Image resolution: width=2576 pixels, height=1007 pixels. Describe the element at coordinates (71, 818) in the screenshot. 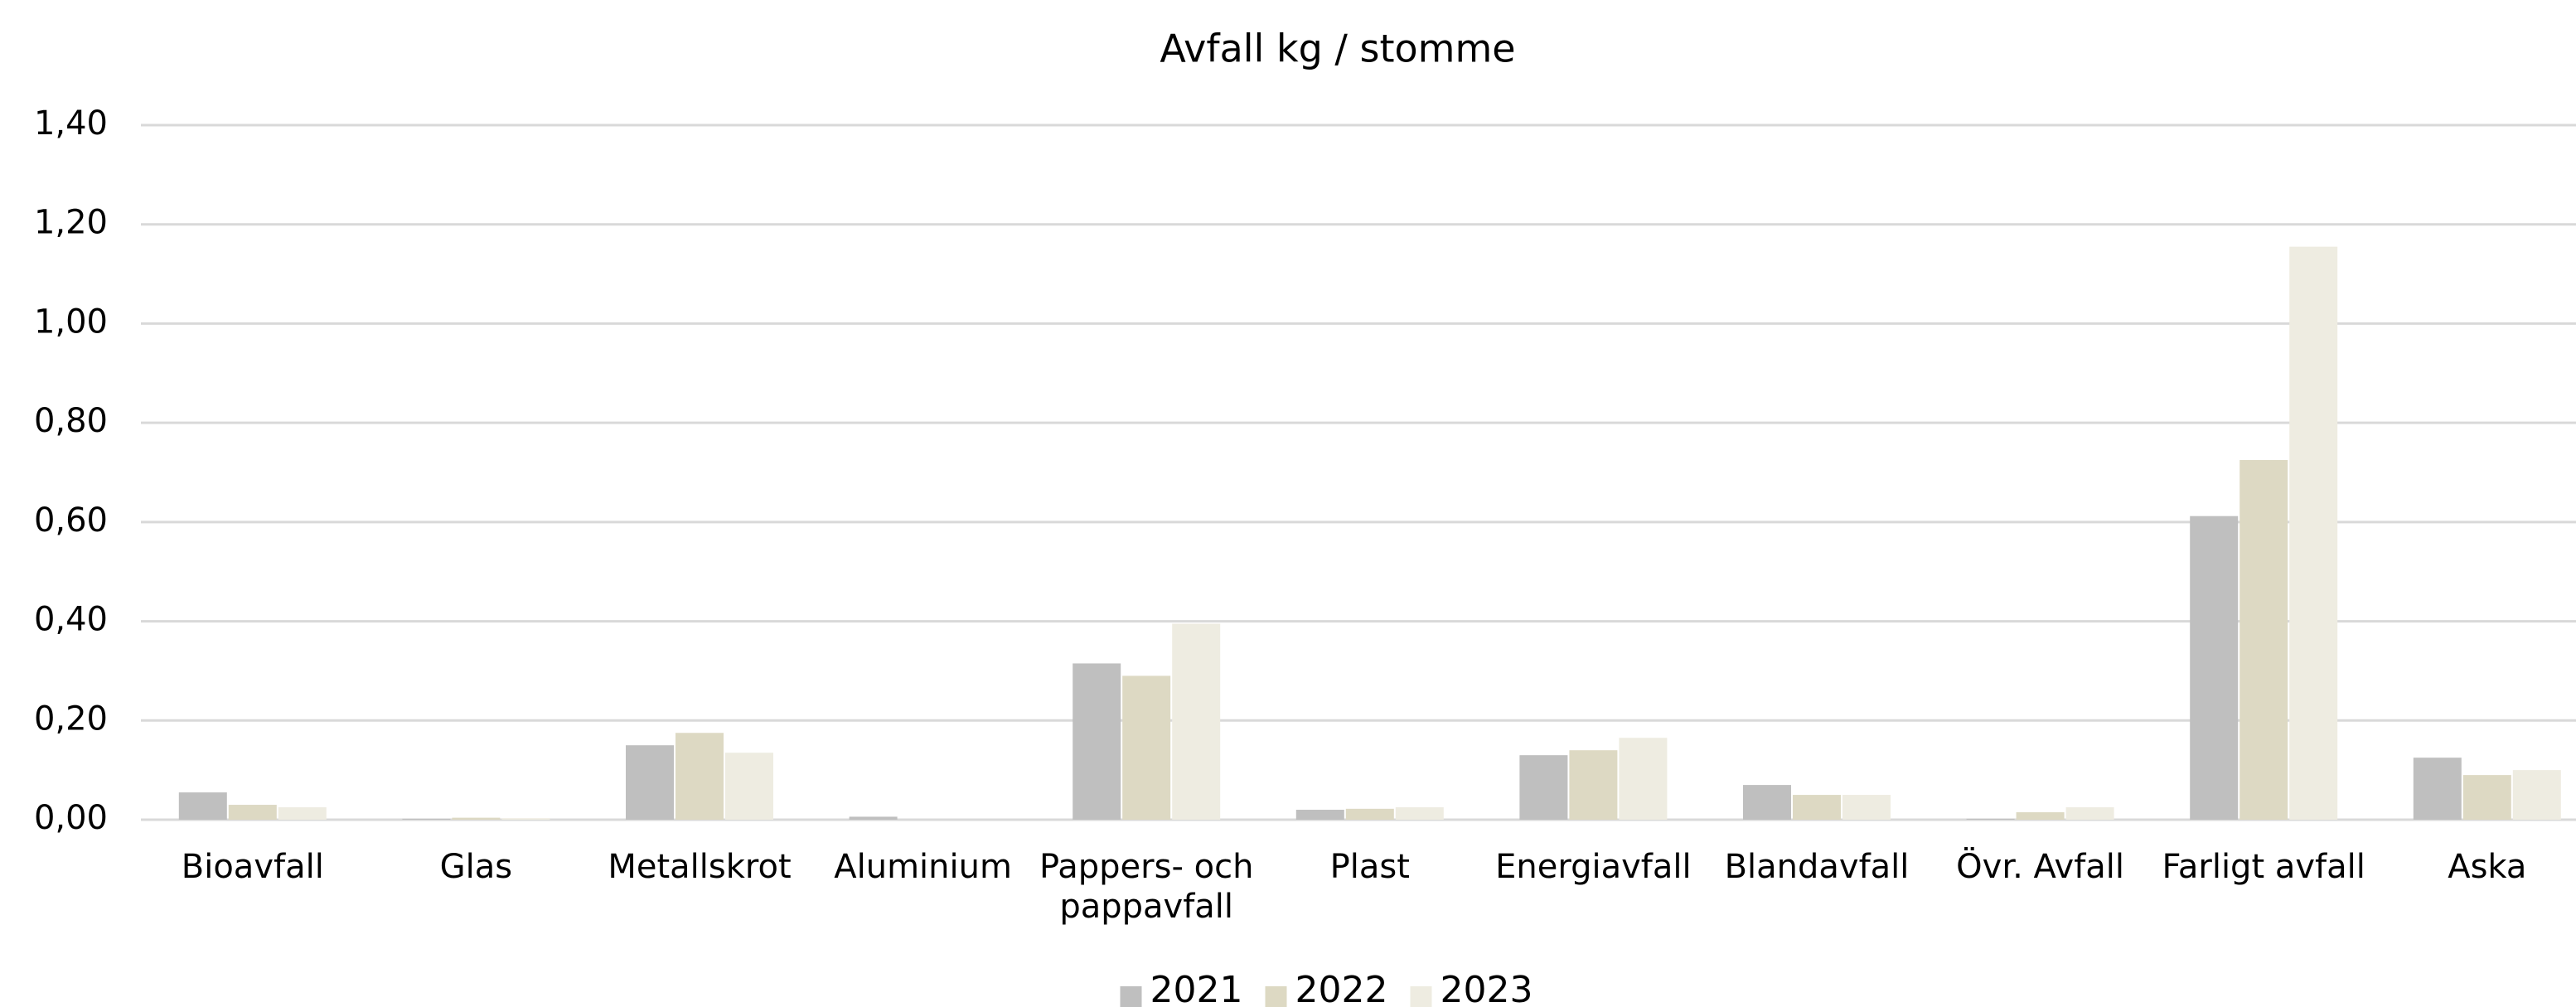

I see `y-tick-label: 0,00` at that location.